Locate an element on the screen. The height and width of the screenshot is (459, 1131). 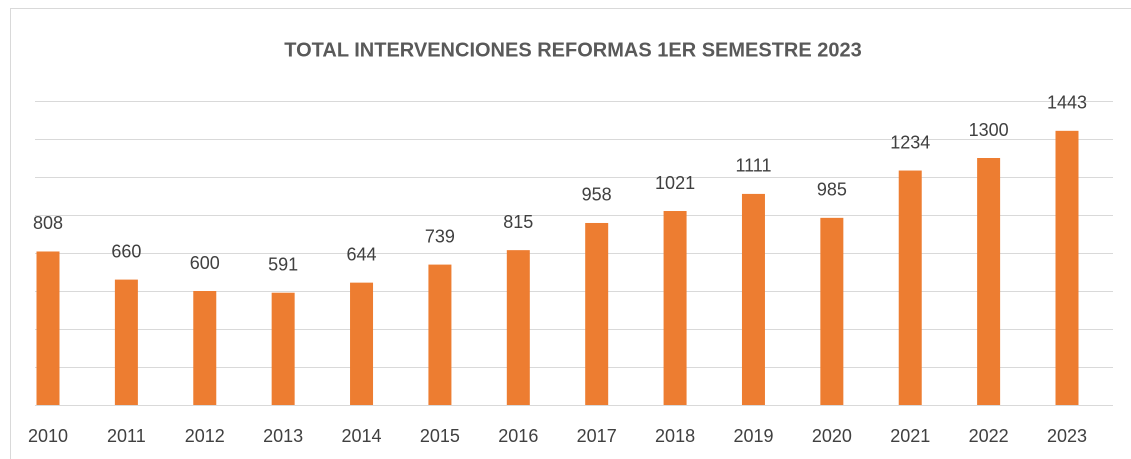
x-tick-label: 2010 is located at coordinates (48, 436).